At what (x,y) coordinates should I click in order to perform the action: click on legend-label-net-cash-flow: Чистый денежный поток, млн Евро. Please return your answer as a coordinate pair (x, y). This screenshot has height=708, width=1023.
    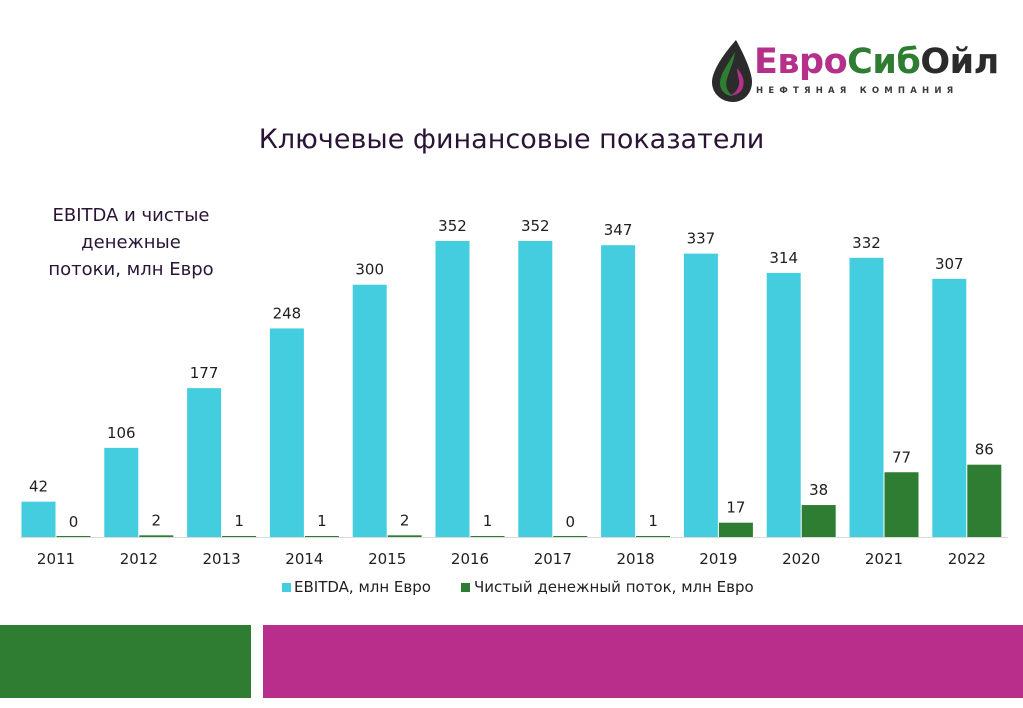
    Looking at the image, I should click on (614, 587).